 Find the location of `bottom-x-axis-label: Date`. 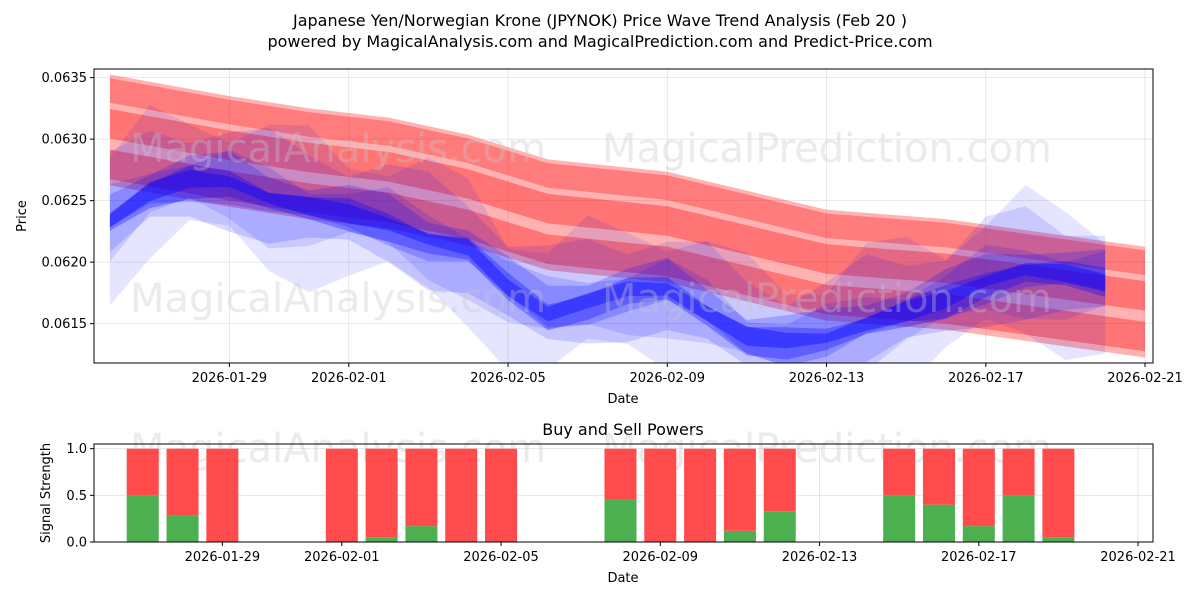

bottom-x-axis-label: Date is located at coordinates (622, 578).